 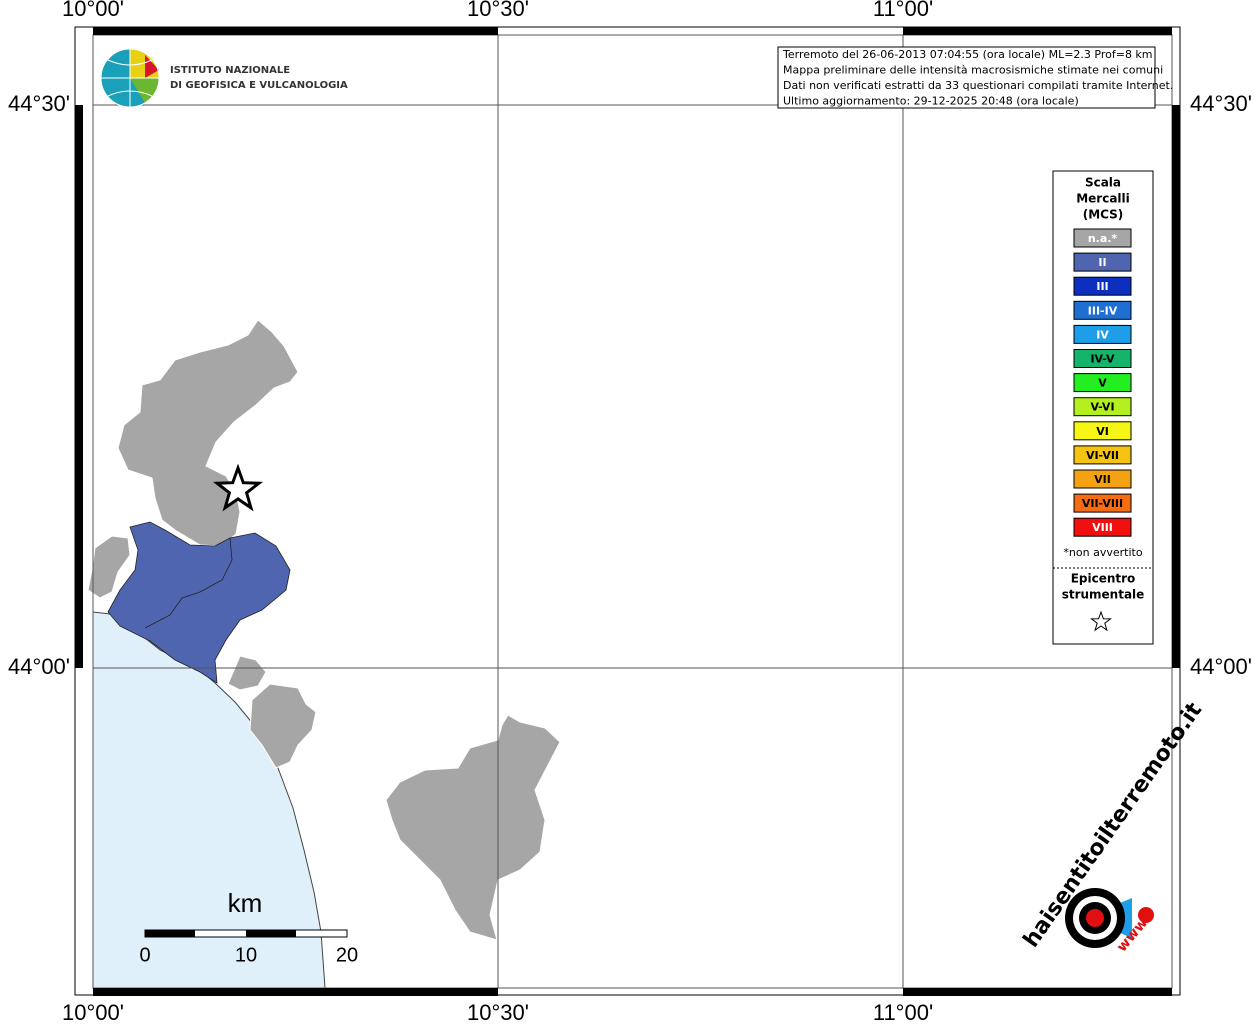 I want to click on institute-name: ISTITUTO NAZIONALE, so click(x=230, y=70).